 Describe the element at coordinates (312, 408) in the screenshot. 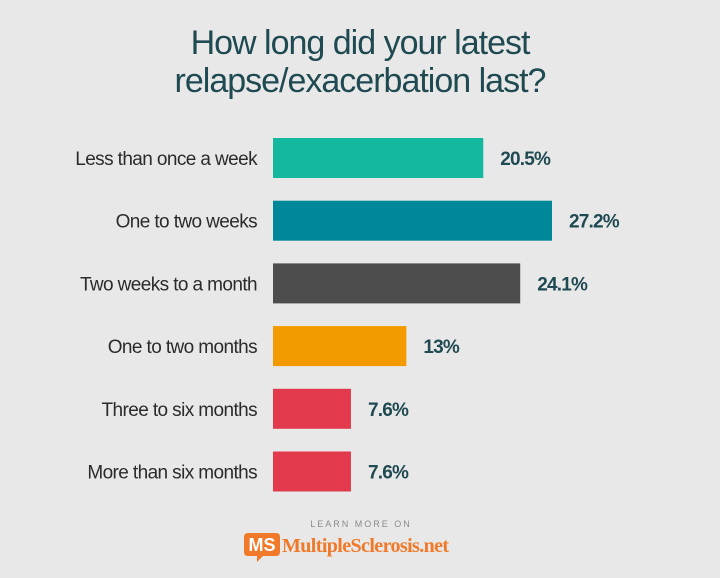

I see `bar-three-to-six-months` at that location.